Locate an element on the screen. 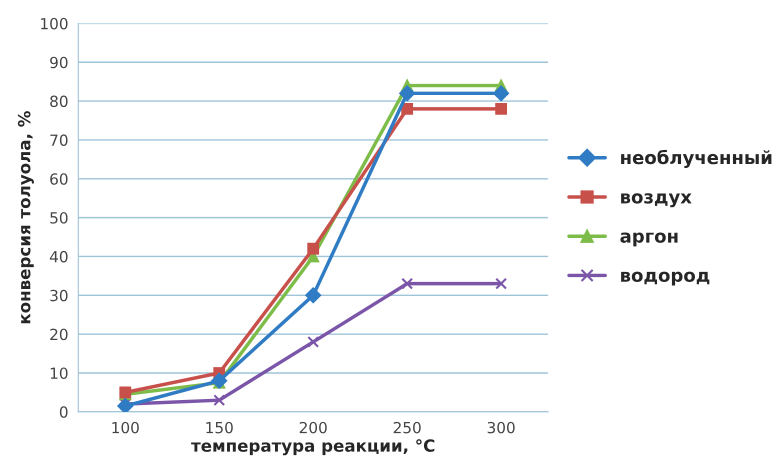 The width and height of the screenshot is (783, 468). y-tick-label: 40 is located at coordinates (59, 256).